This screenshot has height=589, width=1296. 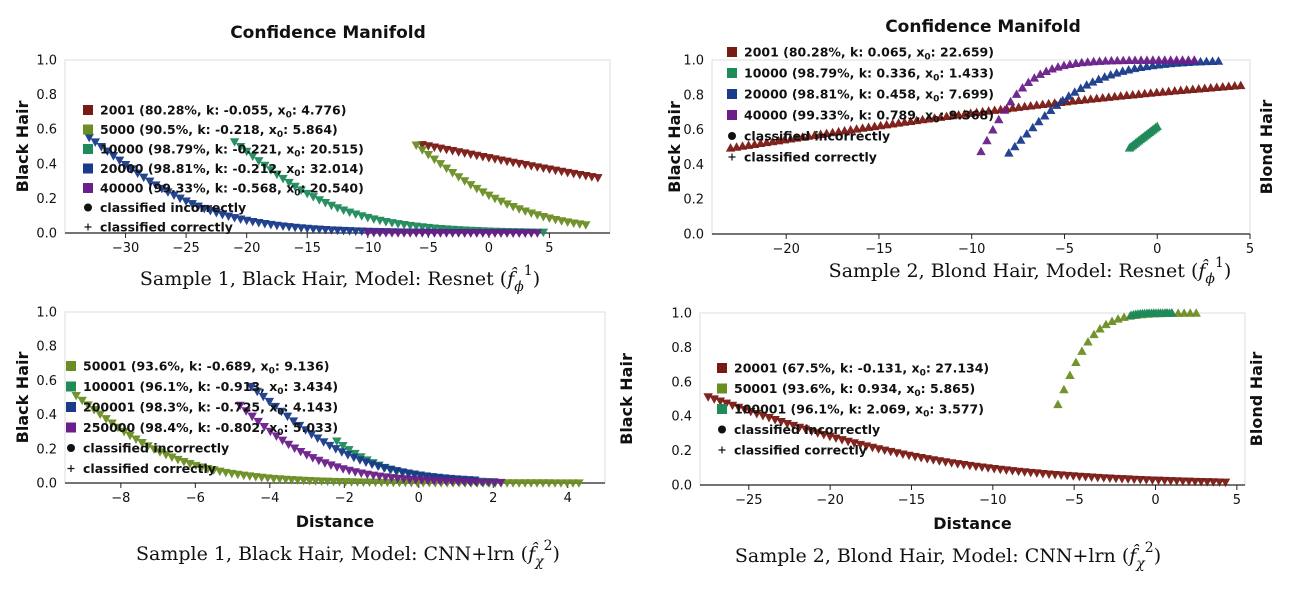 What do you see at coordinates (693, 200) in the screenshot?
I see `y-tick-label: 0.2` at bounding box center [693, 200].